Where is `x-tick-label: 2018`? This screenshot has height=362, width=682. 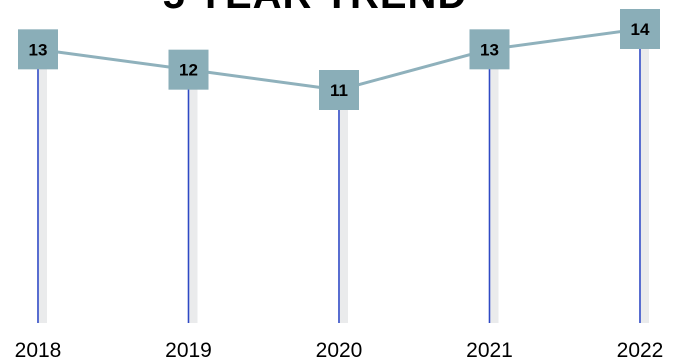
x-tick-label: 2018 is located at coordinates (38, 350).